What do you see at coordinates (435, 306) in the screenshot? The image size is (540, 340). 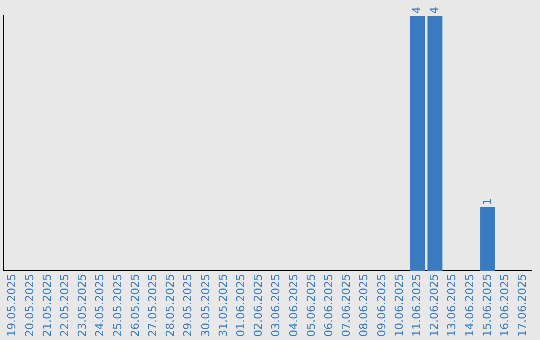 I see `x-tick-label: 12.06.2025` at bounding box center [435, 306].